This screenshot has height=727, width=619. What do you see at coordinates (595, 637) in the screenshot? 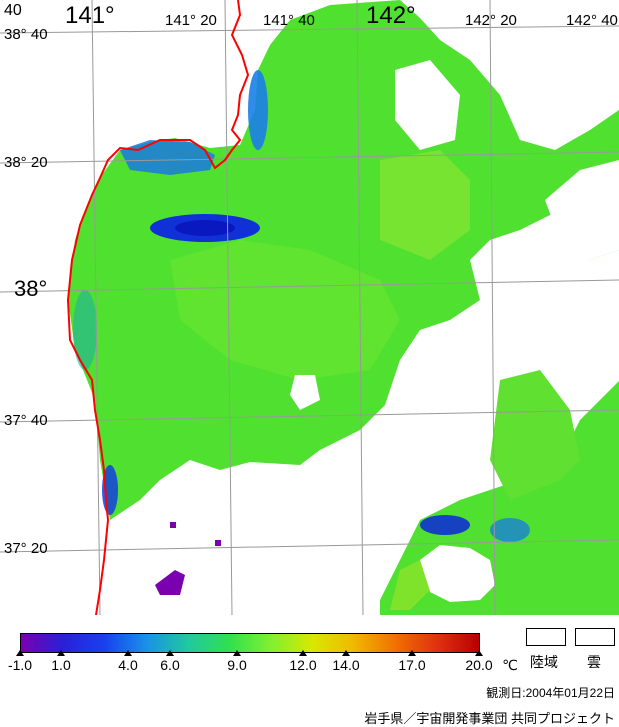
I see `cloud-legend-swatch` at bounding box center [595, 637].